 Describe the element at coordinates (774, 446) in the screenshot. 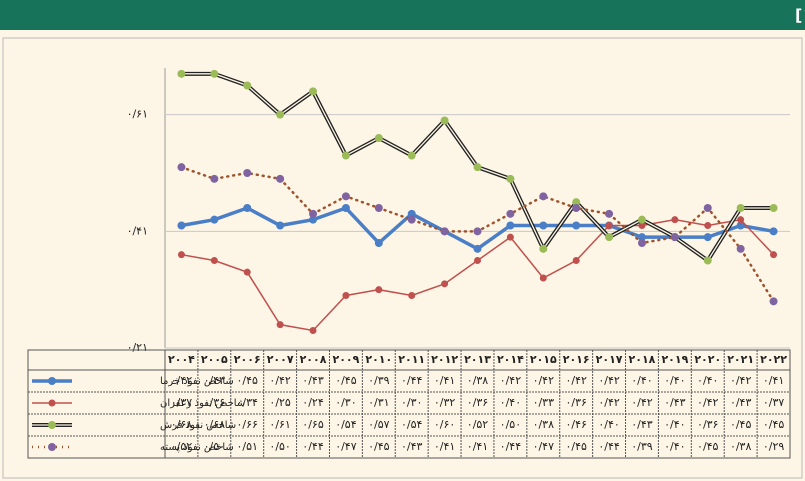

I see `table-cell: ۰/۲۹` at that location.